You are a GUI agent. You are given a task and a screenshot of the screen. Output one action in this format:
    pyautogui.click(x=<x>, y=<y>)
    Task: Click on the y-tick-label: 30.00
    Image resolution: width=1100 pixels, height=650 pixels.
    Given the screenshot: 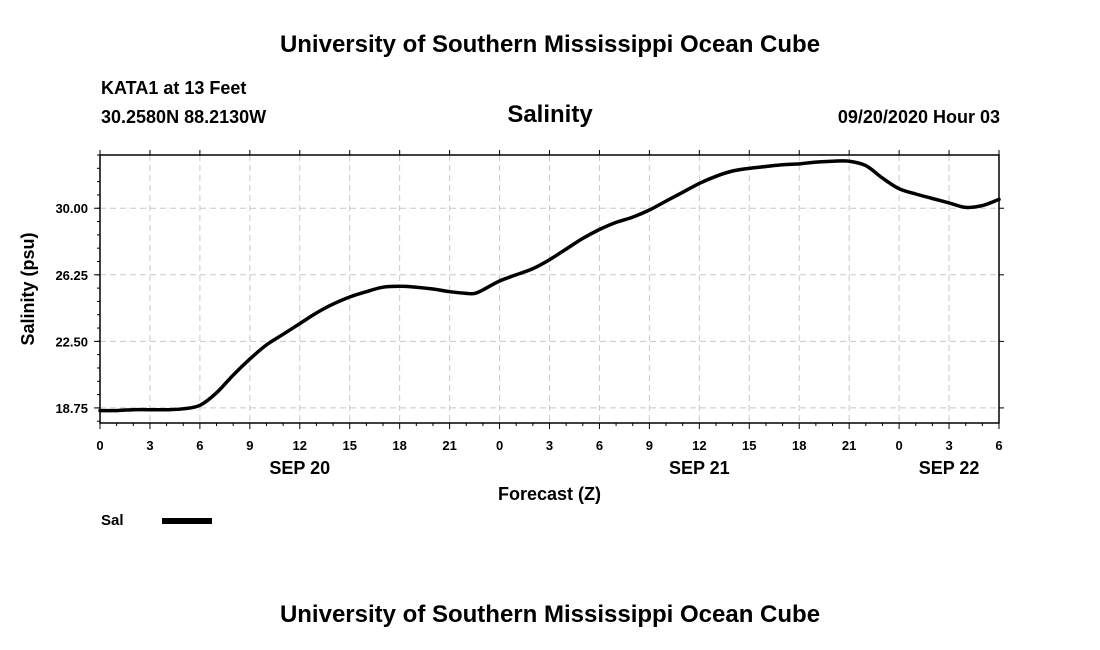 What is the action you would take?
    pyautogui.click(x=71, y=208)
    